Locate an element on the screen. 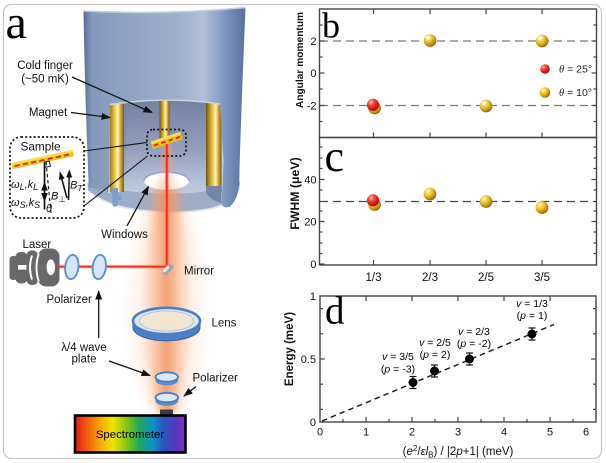  svg-text: -2 is located at coordinates (312, 107).